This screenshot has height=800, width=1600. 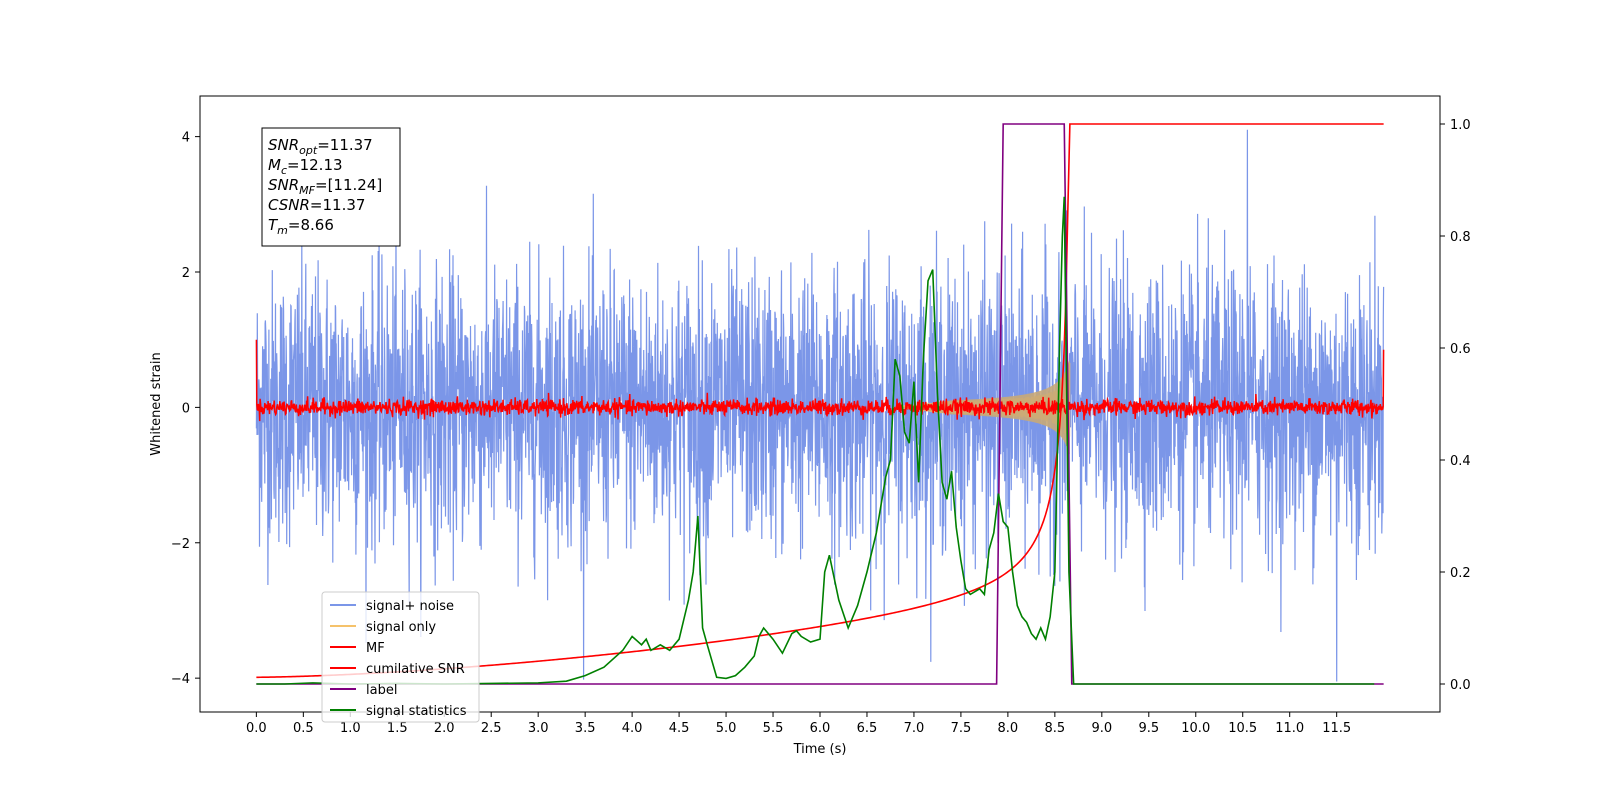 I want to click on legend-entry: signal statistics, so click(x=416, y=711).